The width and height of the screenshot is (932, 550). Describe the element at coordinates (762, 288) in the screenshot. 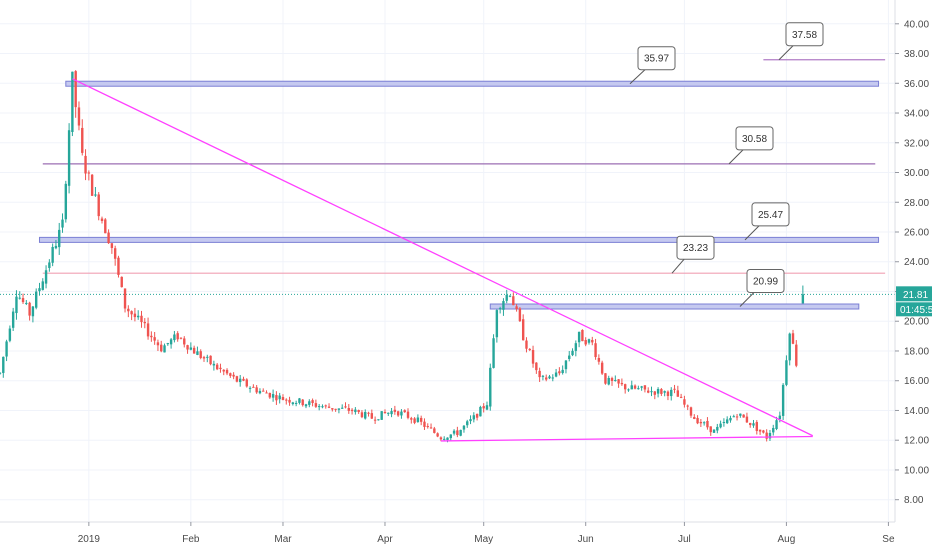

I see `level-callout: 20.99` at that location.